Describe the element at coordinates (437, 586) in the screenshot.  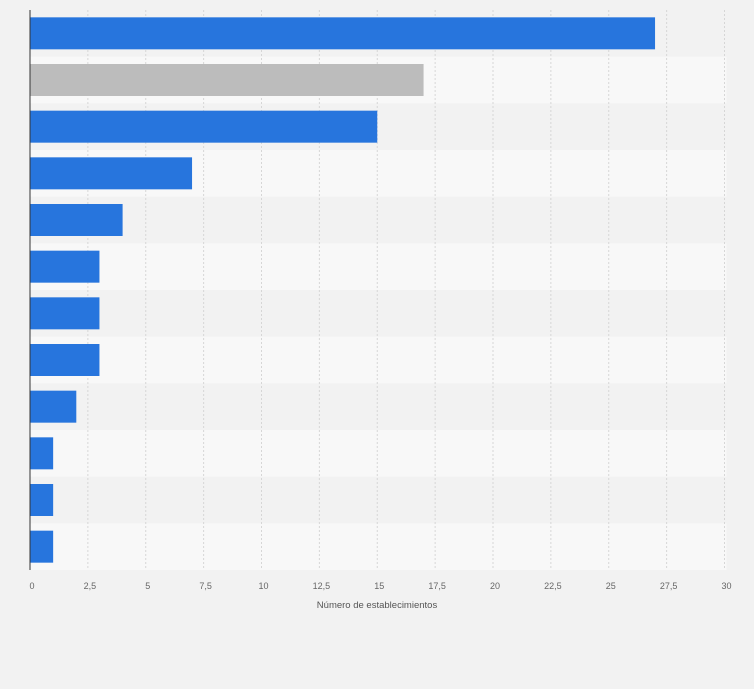
I see `x-tick-label: 17,5` at that location.